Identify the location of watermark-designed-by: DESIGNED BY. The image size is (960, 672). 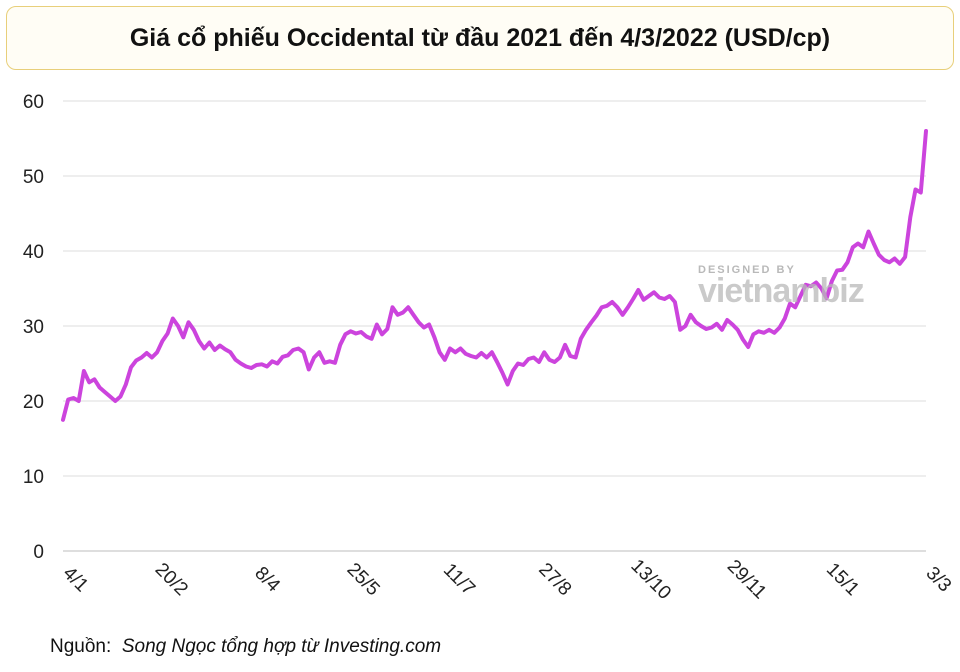
(747, 270).